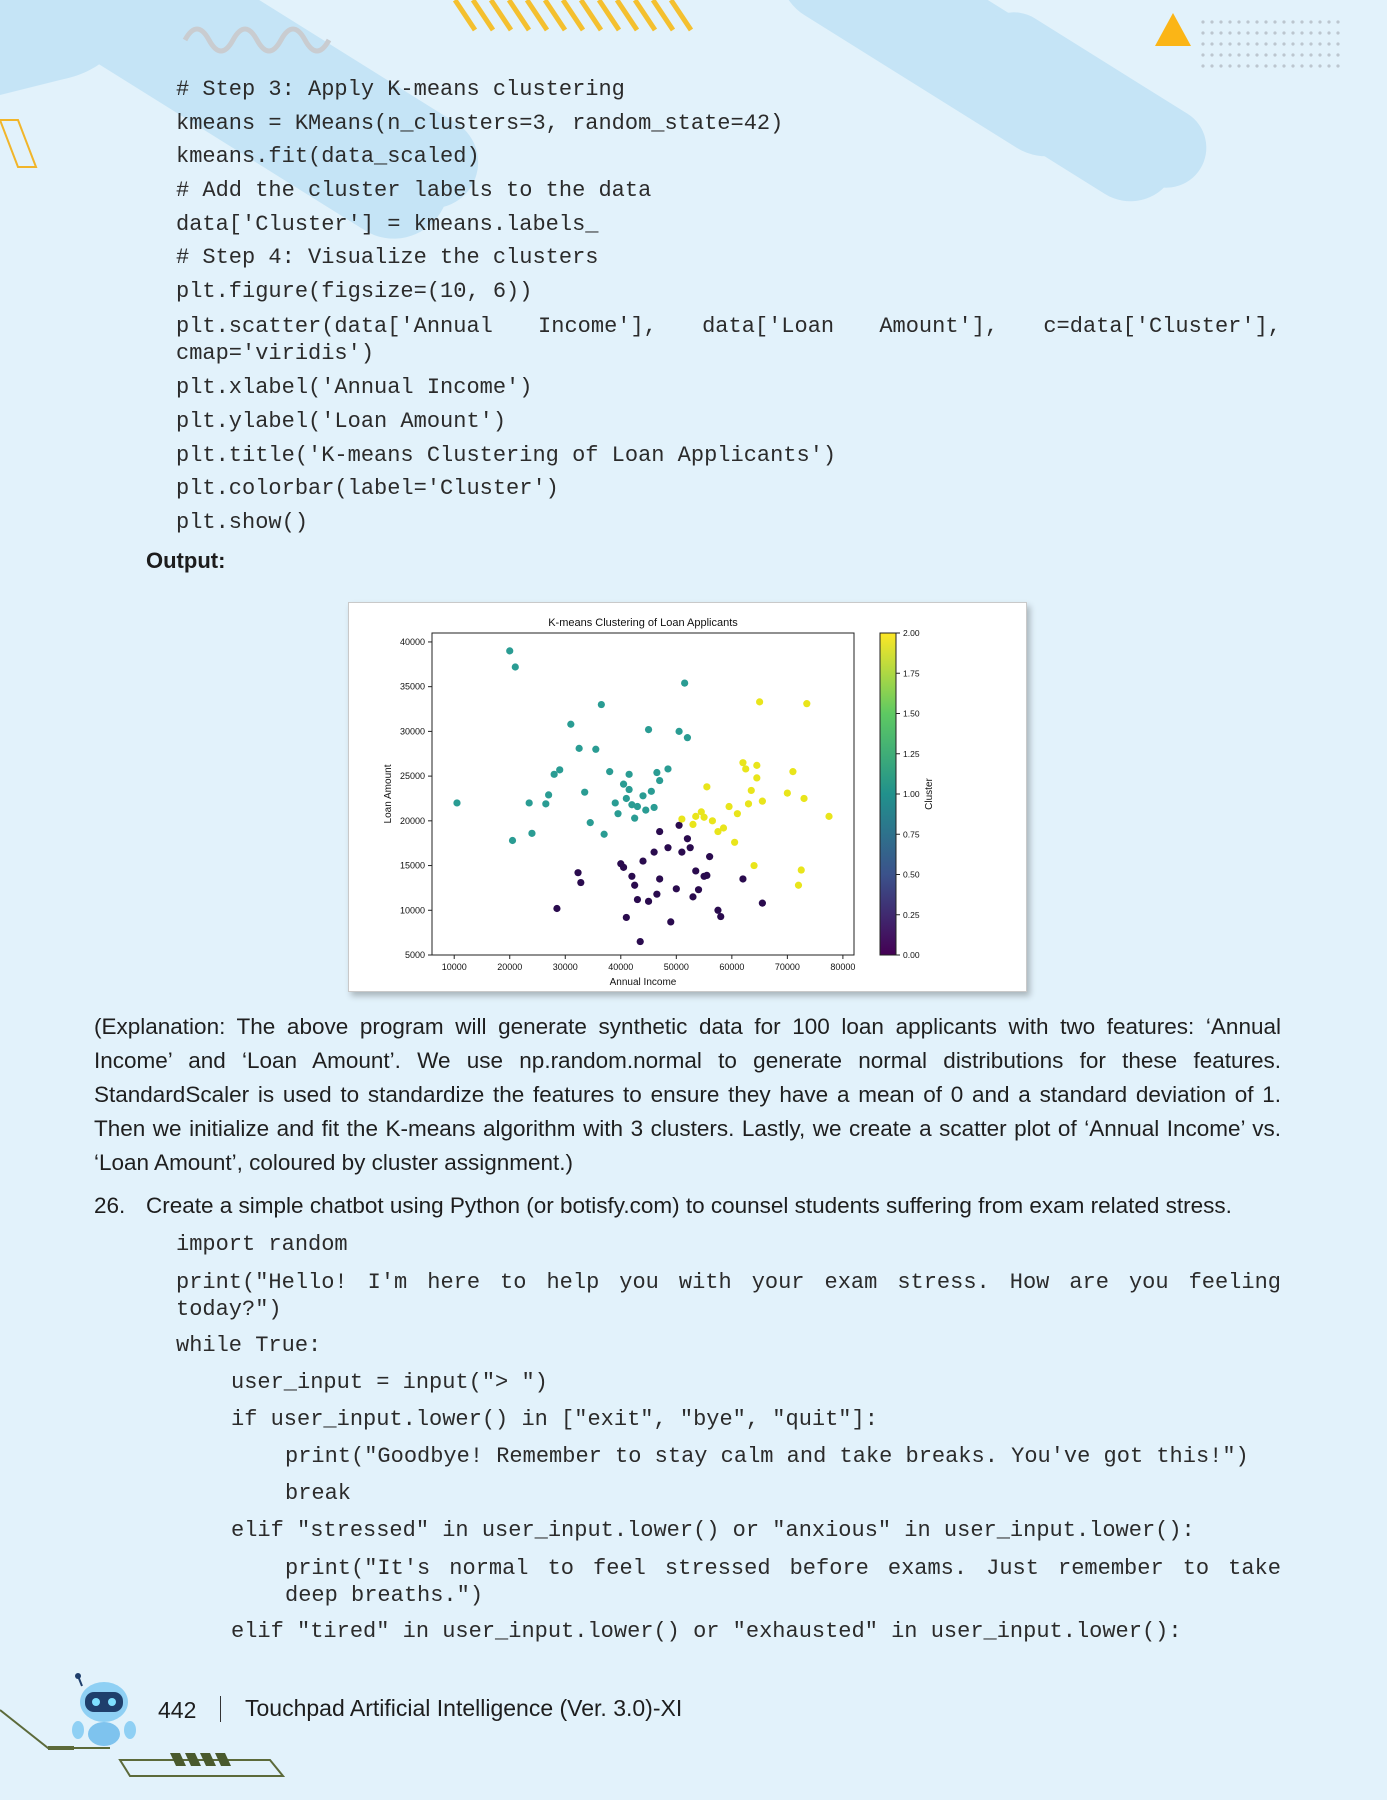  I want to click on y-tick-label: 40000, so click(412, 642).